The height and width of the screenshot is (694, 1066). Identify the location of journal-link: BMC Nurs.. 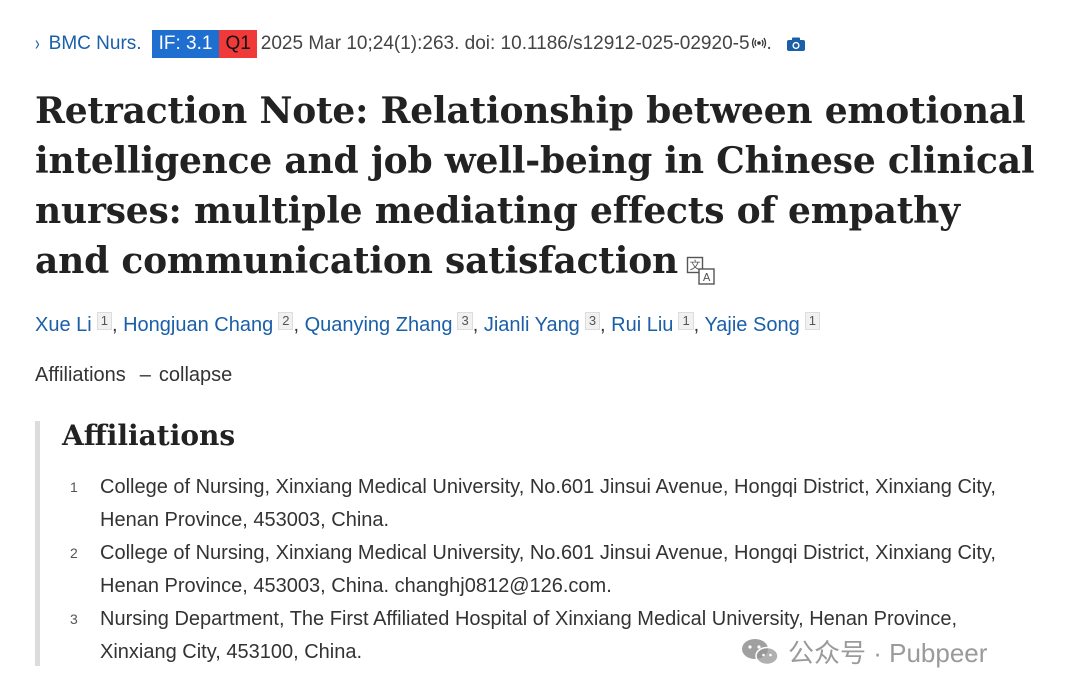
(95, 43).